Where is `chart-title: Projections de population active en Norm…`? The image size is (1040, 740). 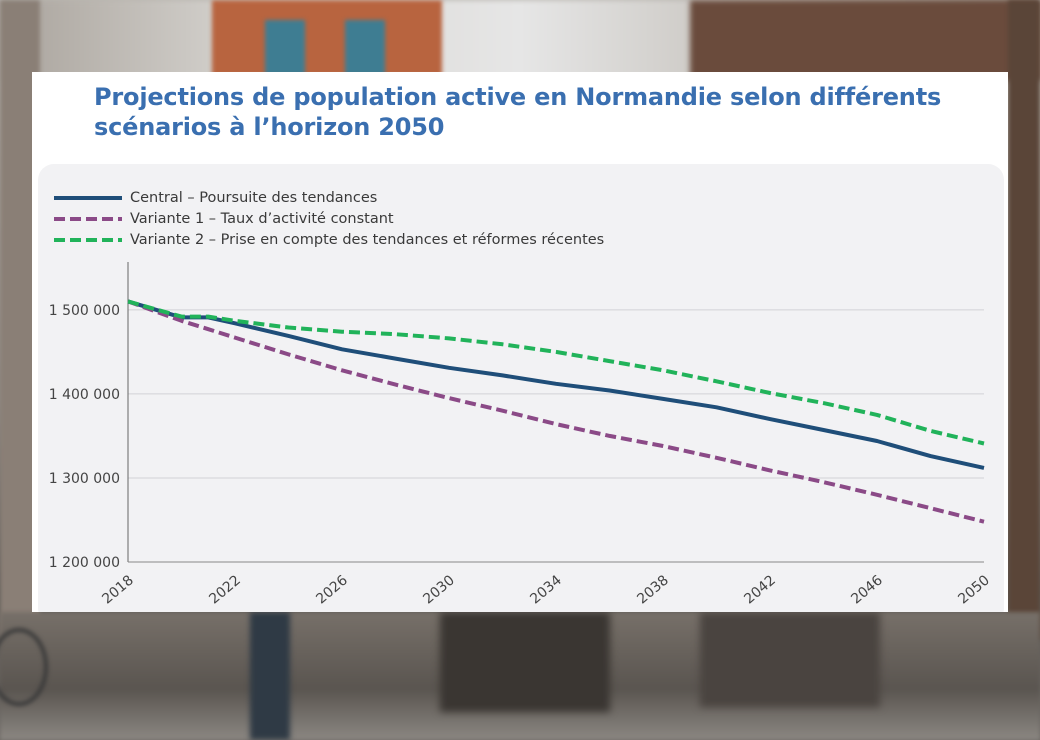
chart-title: Projections de population active en Norm… is located at coordinates (518, 112).